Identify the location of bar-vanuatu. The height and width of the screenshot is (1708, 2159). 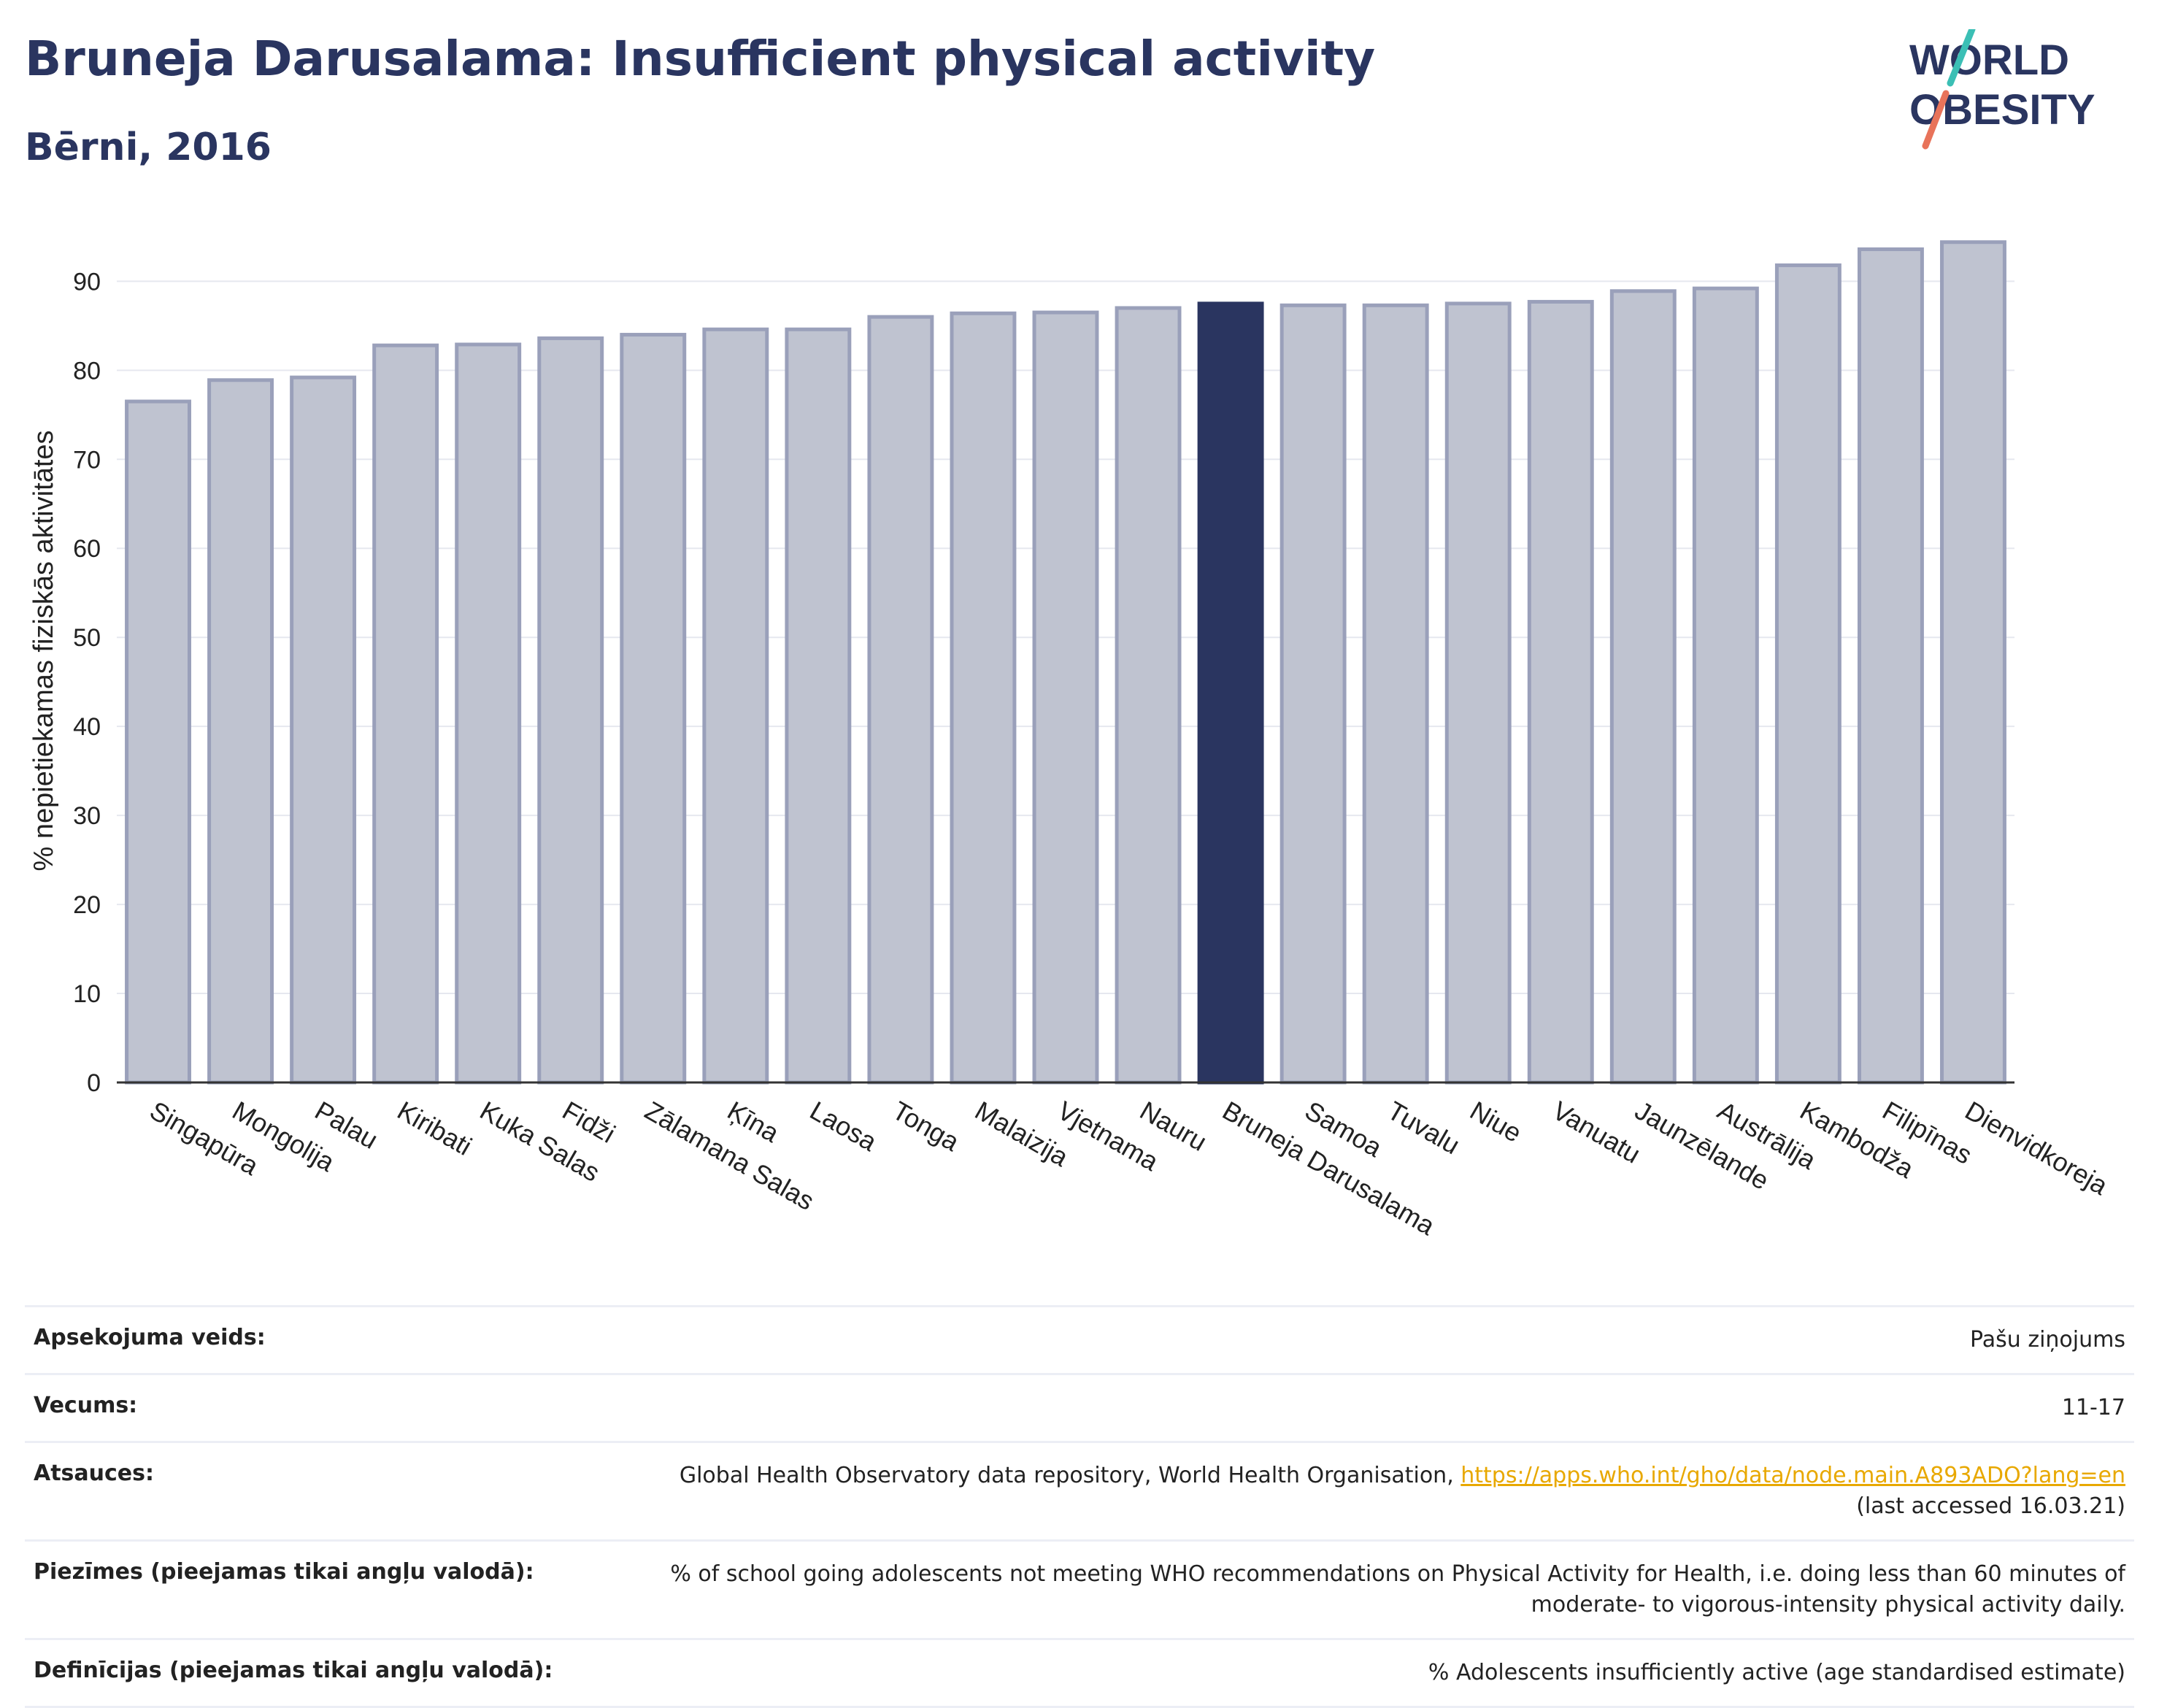
(1561, 692).